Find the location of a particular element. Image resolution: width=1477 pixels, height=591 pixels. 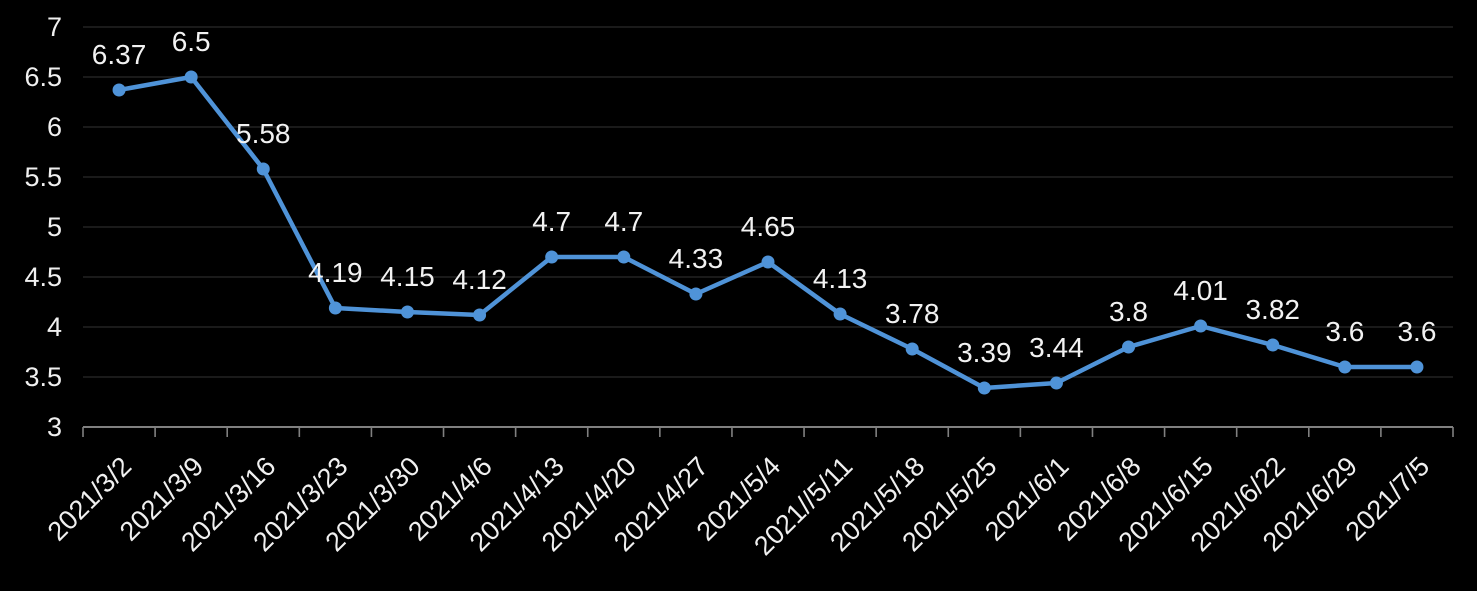

data-label: 4.13 is located at coordinates (840, 278).